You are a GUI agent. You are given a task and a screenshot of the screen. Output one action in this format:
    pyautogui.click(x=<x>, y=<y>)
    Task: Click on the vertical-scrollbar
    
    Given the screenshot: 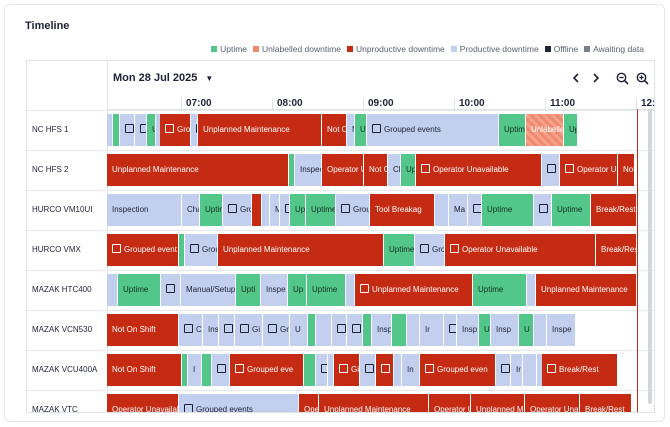 What is the action you would take?
    pyautogui.click(x=650, y=256)
    